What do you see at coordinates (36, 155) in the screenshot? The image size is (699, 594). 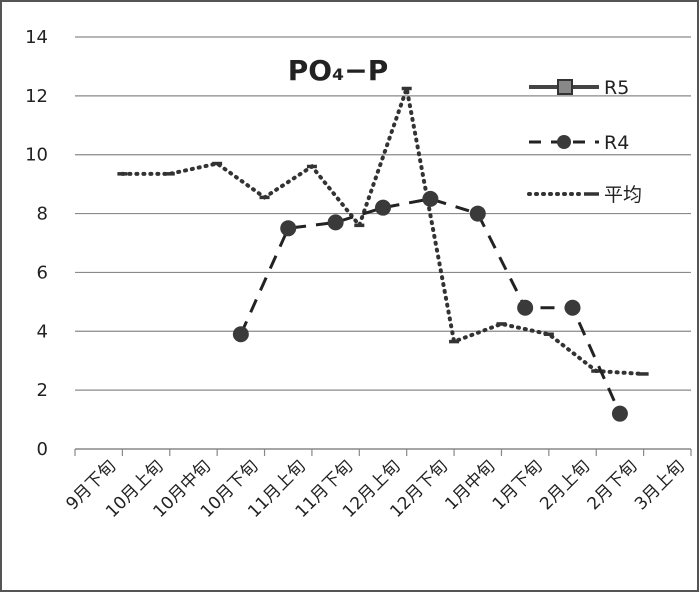 I see `y-tick-label: 10` at bounding box center [36, 155].